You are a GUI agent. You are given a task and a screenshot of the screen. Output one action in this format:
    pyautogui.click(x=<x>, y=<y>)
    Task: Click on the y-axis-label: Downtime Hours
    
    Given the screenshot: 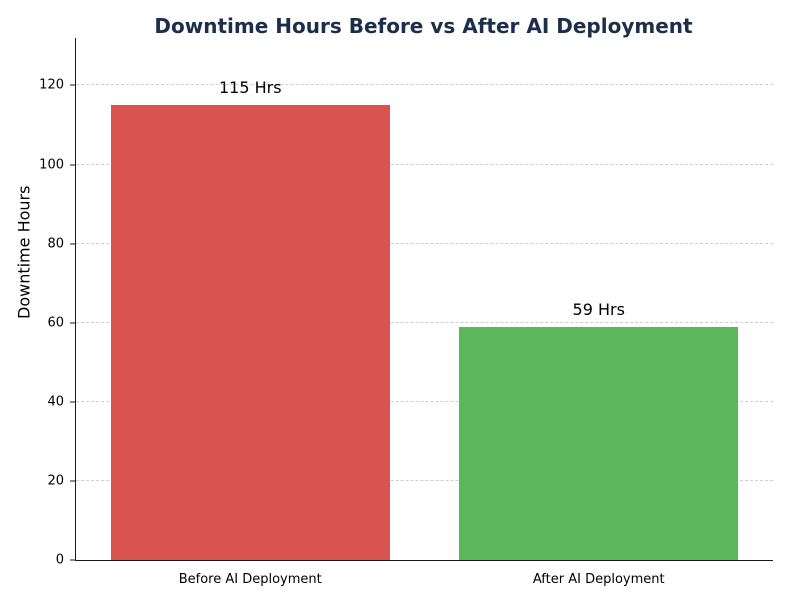 What is the action you would take?
    pyautogui.click(x=24, y=252)
    